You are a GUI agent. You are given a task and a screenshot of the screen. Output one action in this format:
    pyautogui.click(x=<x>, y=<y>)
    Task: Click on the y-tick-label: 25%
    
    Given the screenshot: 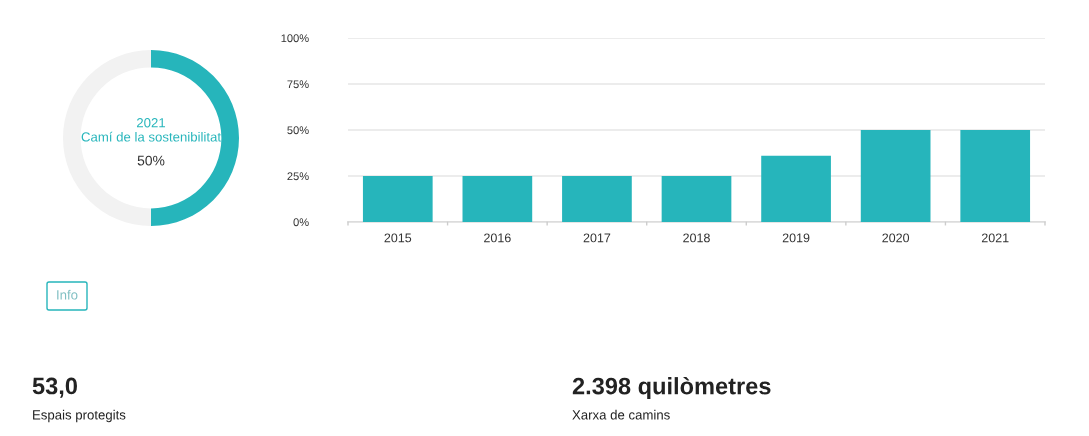 What is the action you would take?
    pyautogui.click(x=298, y=176)
    